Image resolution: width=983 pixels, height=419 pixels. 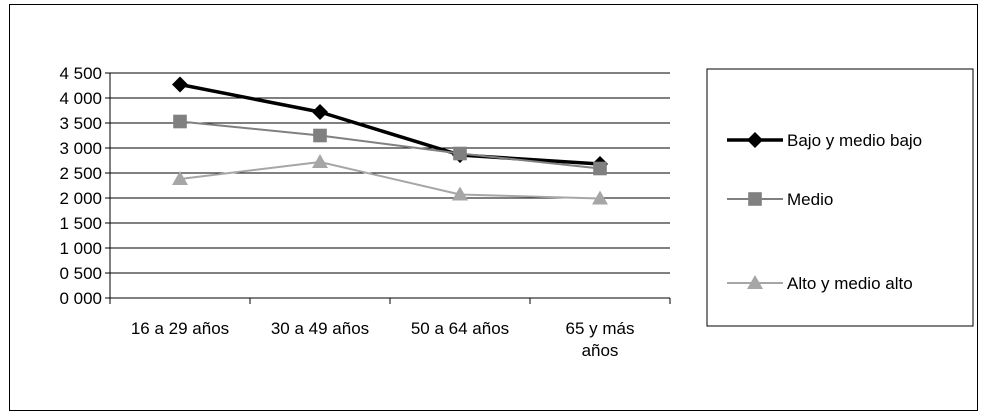 What do you see at coordinates (80, 248) in the screenshot?
I see `y-tick-label: 1 000` at bounding box center [80, 248].